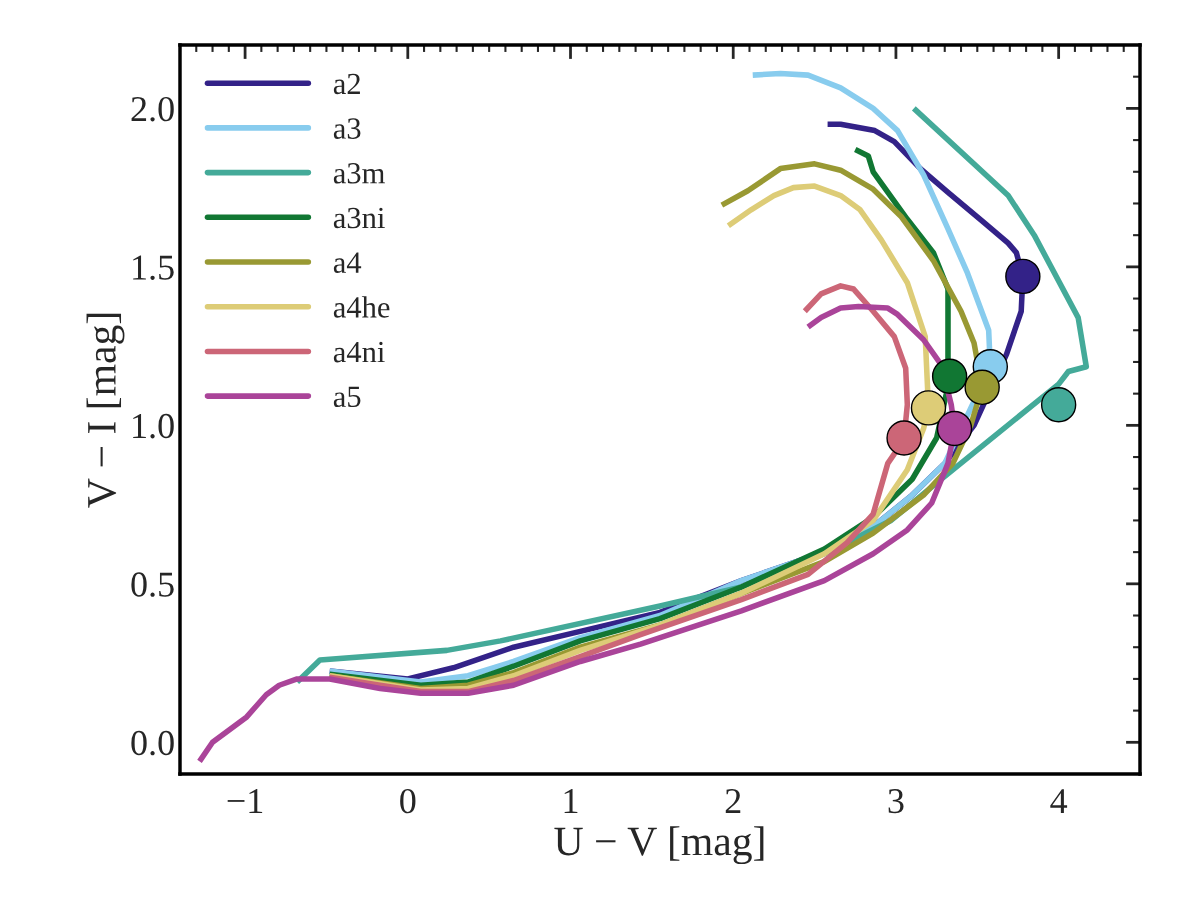  I want to click on x-axis-title: U − V [mag], so click(659, 845).